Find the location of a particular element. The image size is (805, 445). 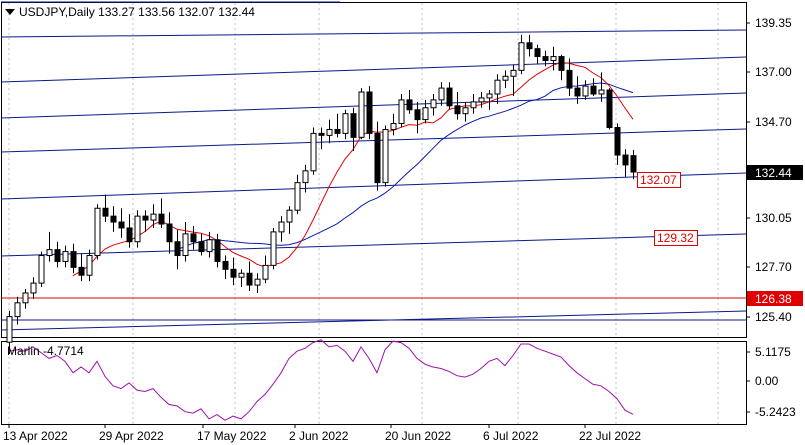

triangle-down-icon is located at coordinates (10, 12).